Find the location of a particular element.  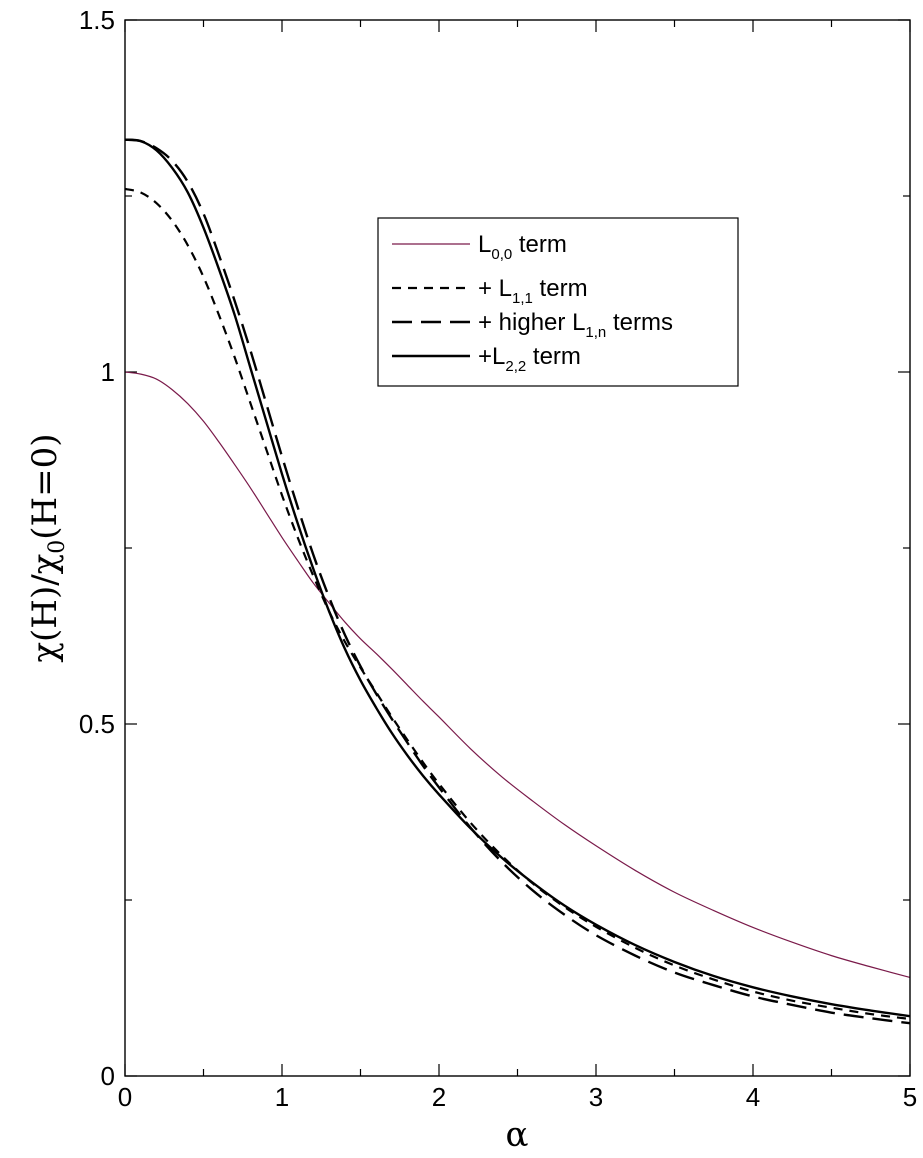

x-tick-label: 1 is located at coordinates (282, 1097).